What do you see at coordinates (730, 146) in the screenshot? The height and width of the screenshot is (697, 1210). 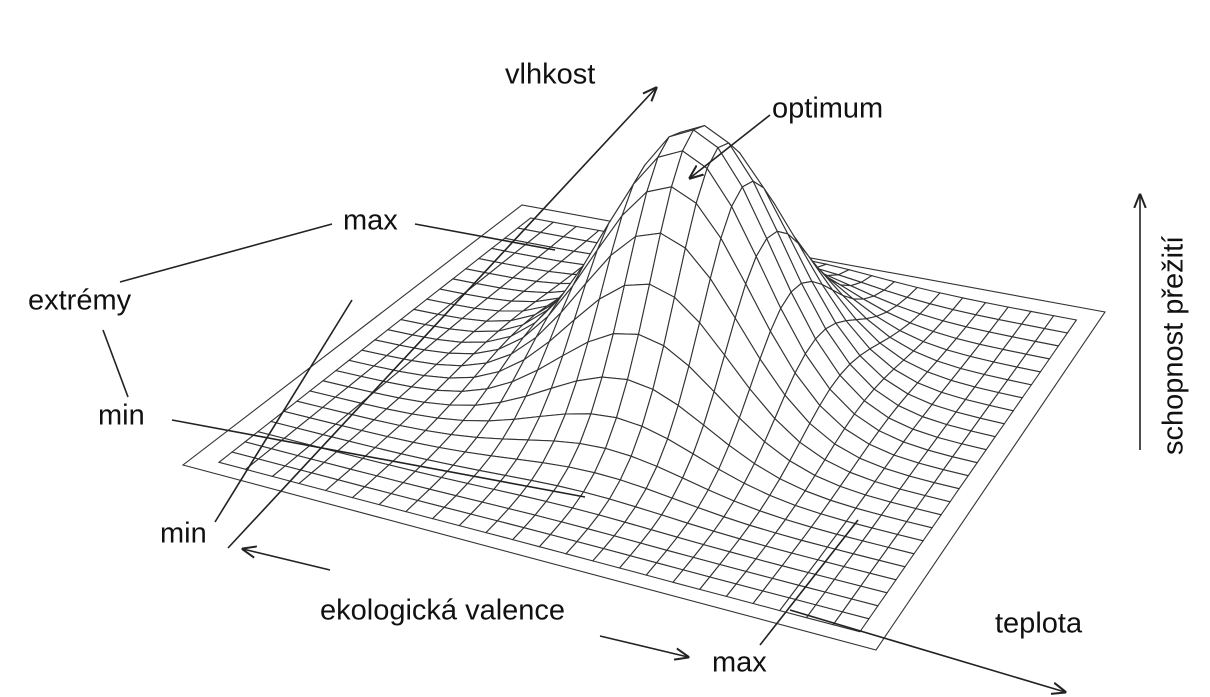 I see `optimum-arrow` at bounding box center [730, 146].